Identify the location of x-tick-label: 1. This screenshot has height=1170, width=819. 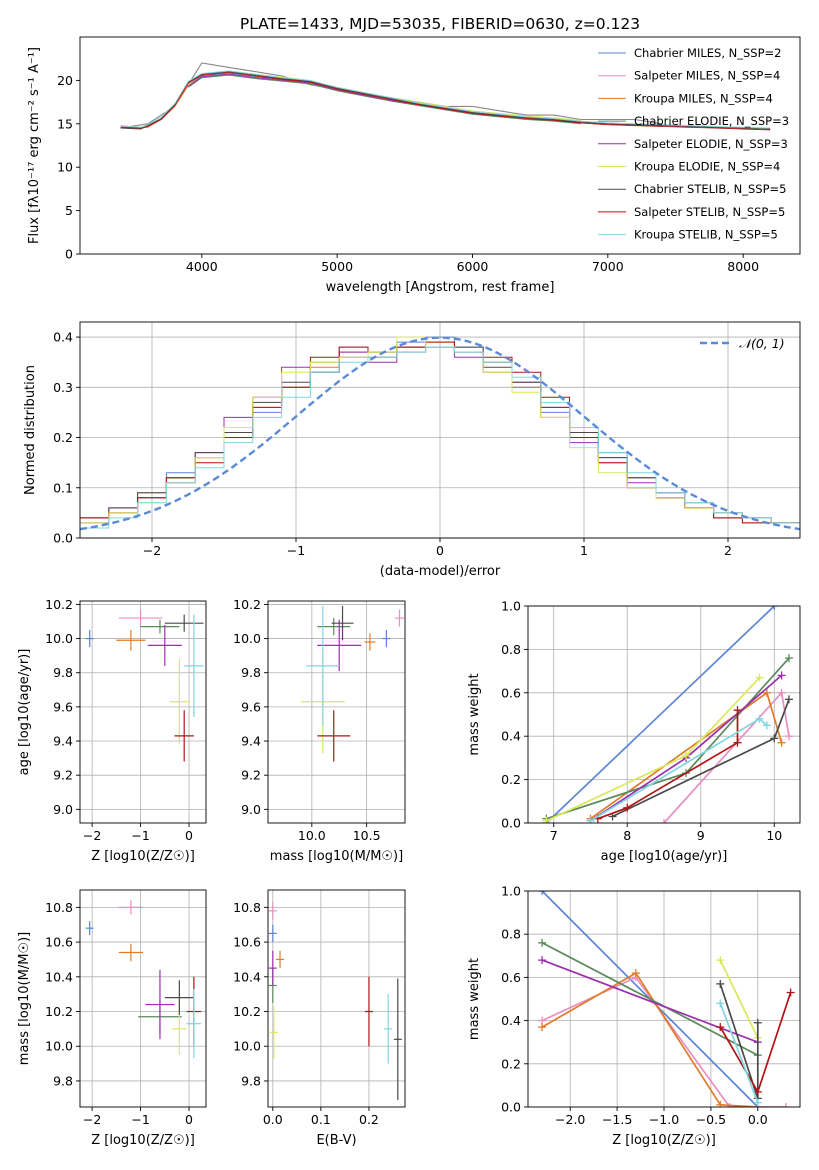
(584, 550).